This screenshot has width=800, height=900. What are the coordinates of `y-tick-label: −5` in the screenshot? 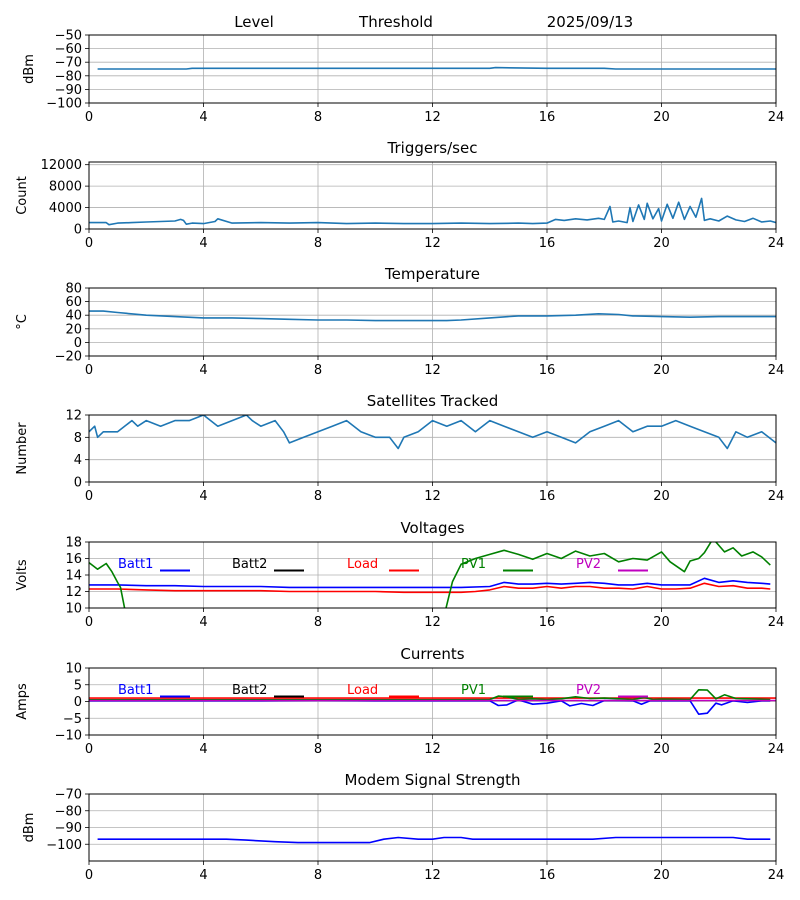 It's located at (72, 719).